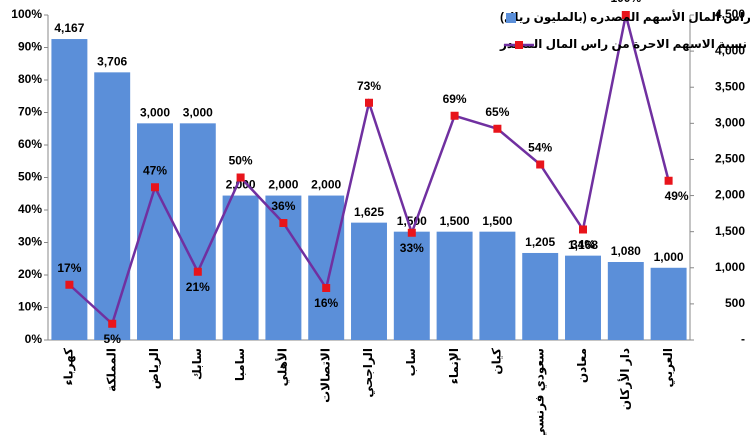 The height and width of the screenshot is (435, 750). Describe the element at coordinates (497, 361) in the screenshot. I see `x-tick-label: كيان` at that location.